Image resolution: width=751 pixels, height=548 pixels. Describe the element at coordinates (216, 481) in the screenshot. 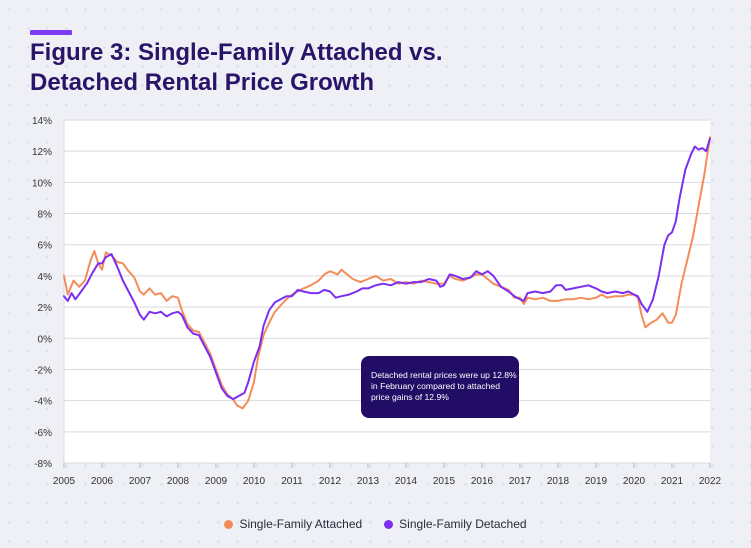

I see `x-tick-label: 2009` at that location.